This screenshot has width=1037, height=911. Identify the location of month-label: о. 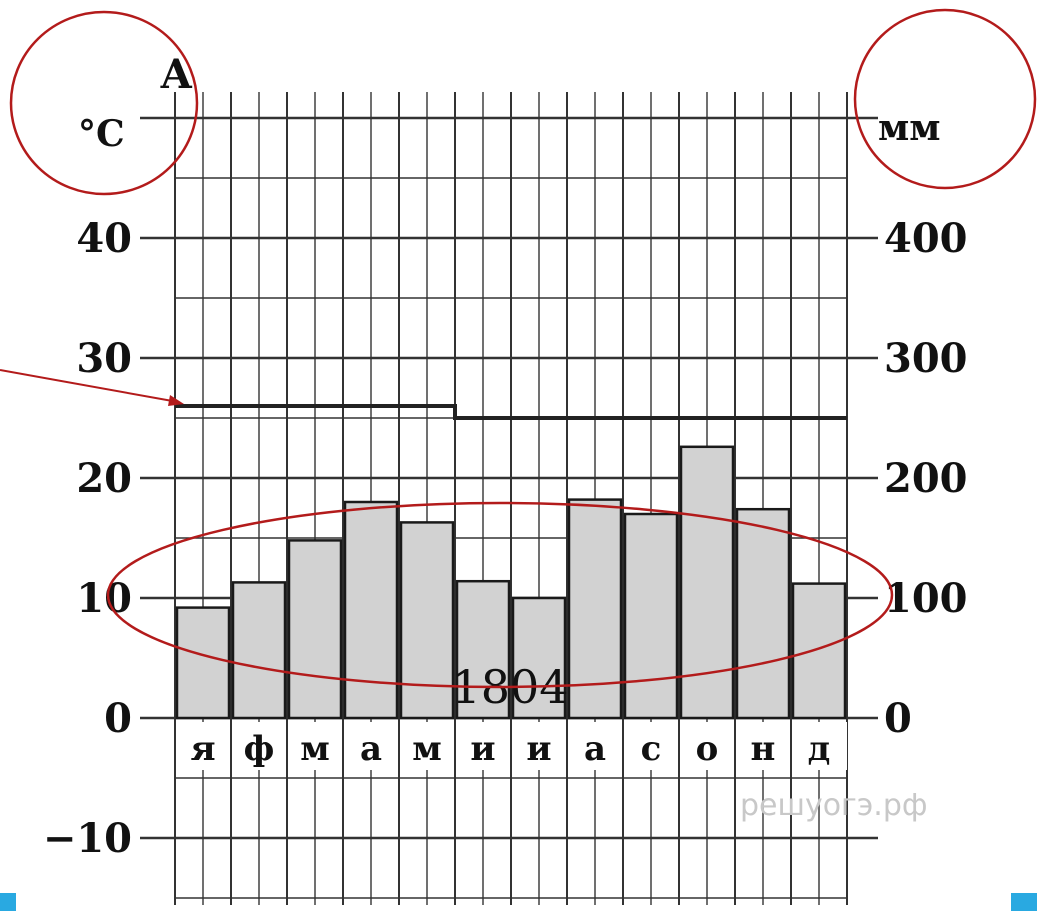
(707, 749).